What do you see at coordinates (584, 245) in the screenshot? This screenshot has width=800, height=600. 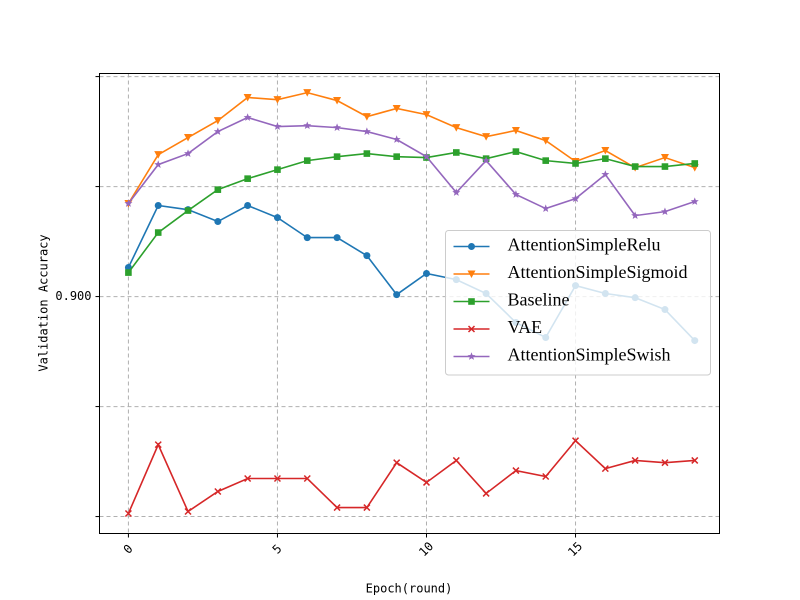 I see `legend-label: AttentionSimpleRelu` at bounding box center [584, 245].